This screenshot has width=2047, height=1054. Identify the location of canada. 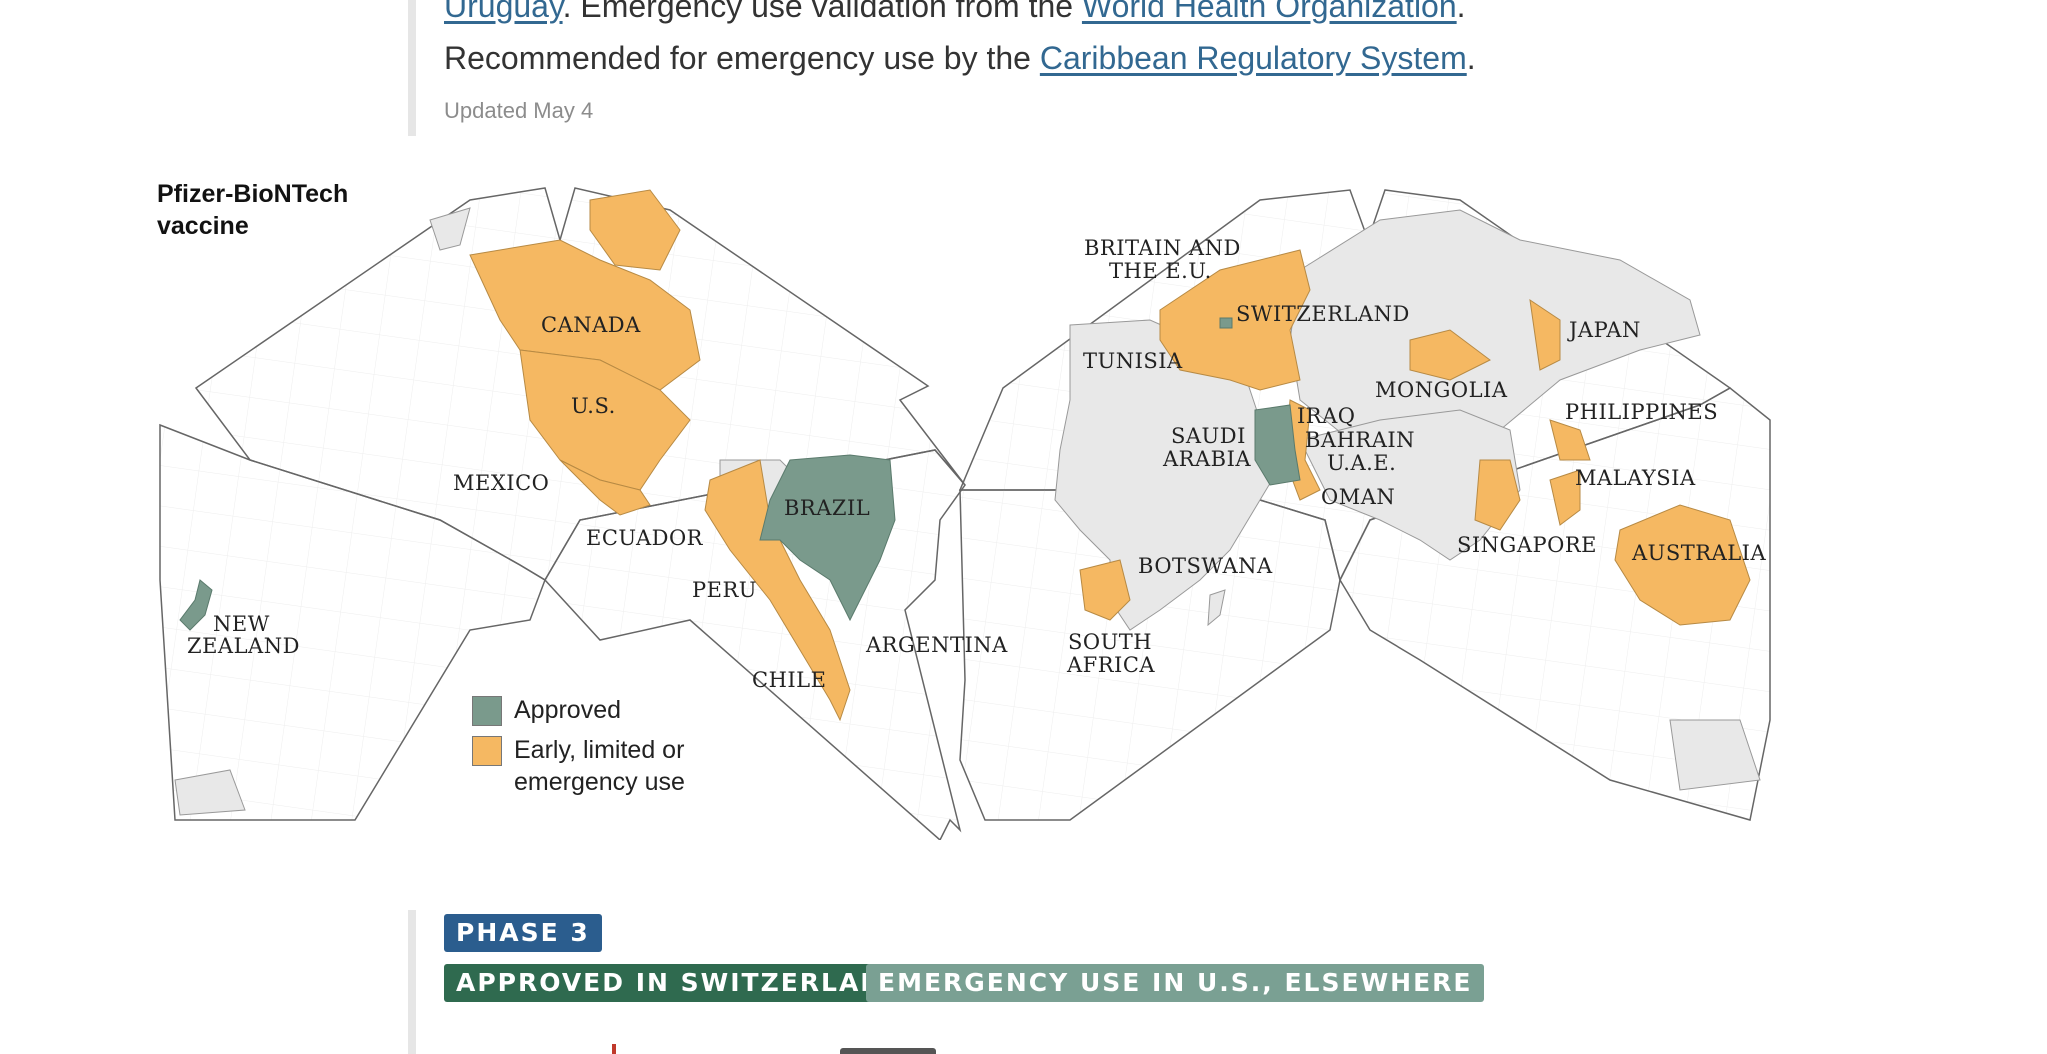
(585, 315).